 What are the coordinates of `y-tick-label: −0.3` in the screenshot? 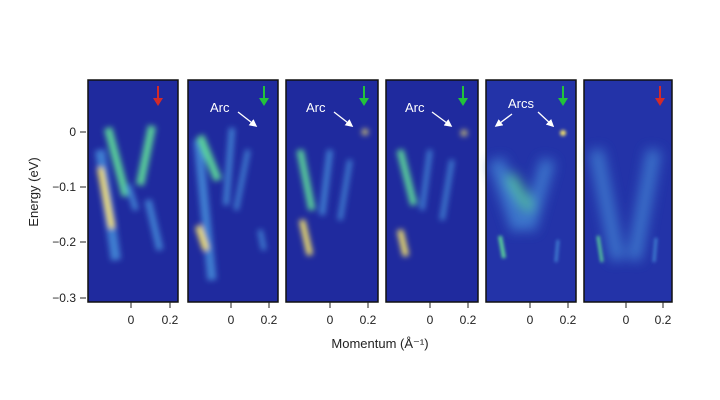 It's located at (64, 298).